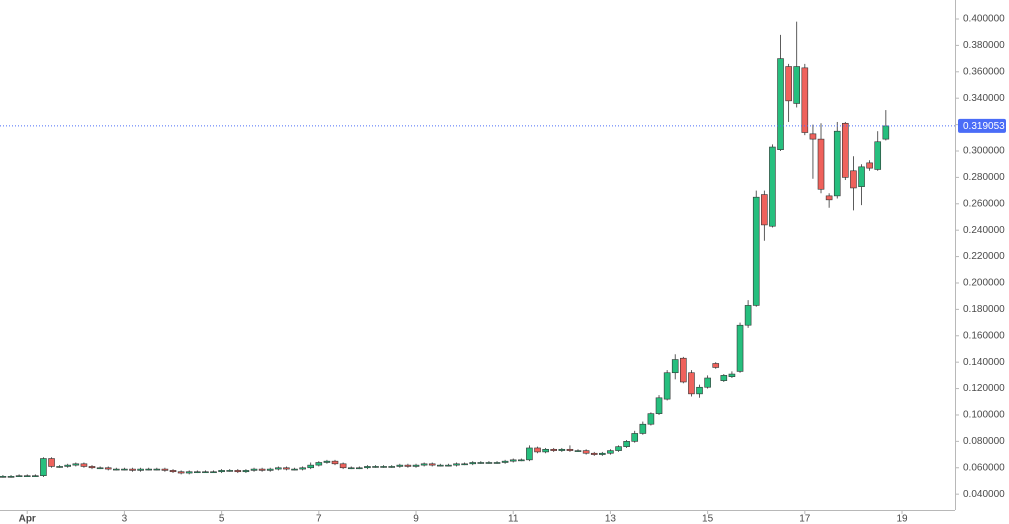 This screenshot has height=524, width=1009. I want to click on x-tick-label: 19, so click(902, 519).